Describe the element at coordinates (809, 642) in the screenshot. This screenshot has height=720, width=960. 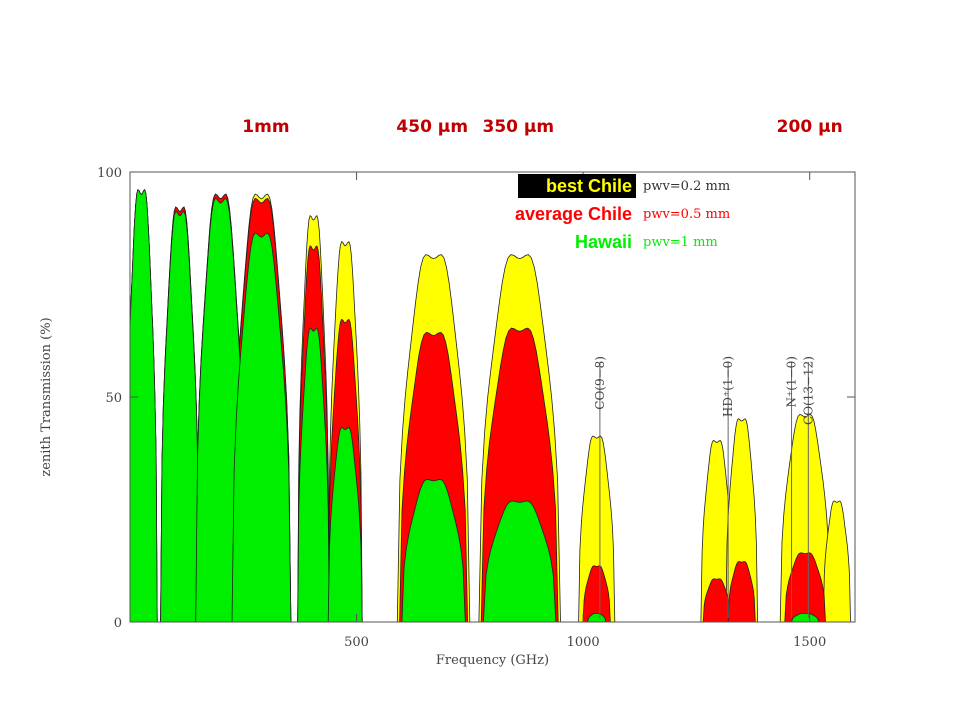
I see `x-tick-label: 1500` at that location.